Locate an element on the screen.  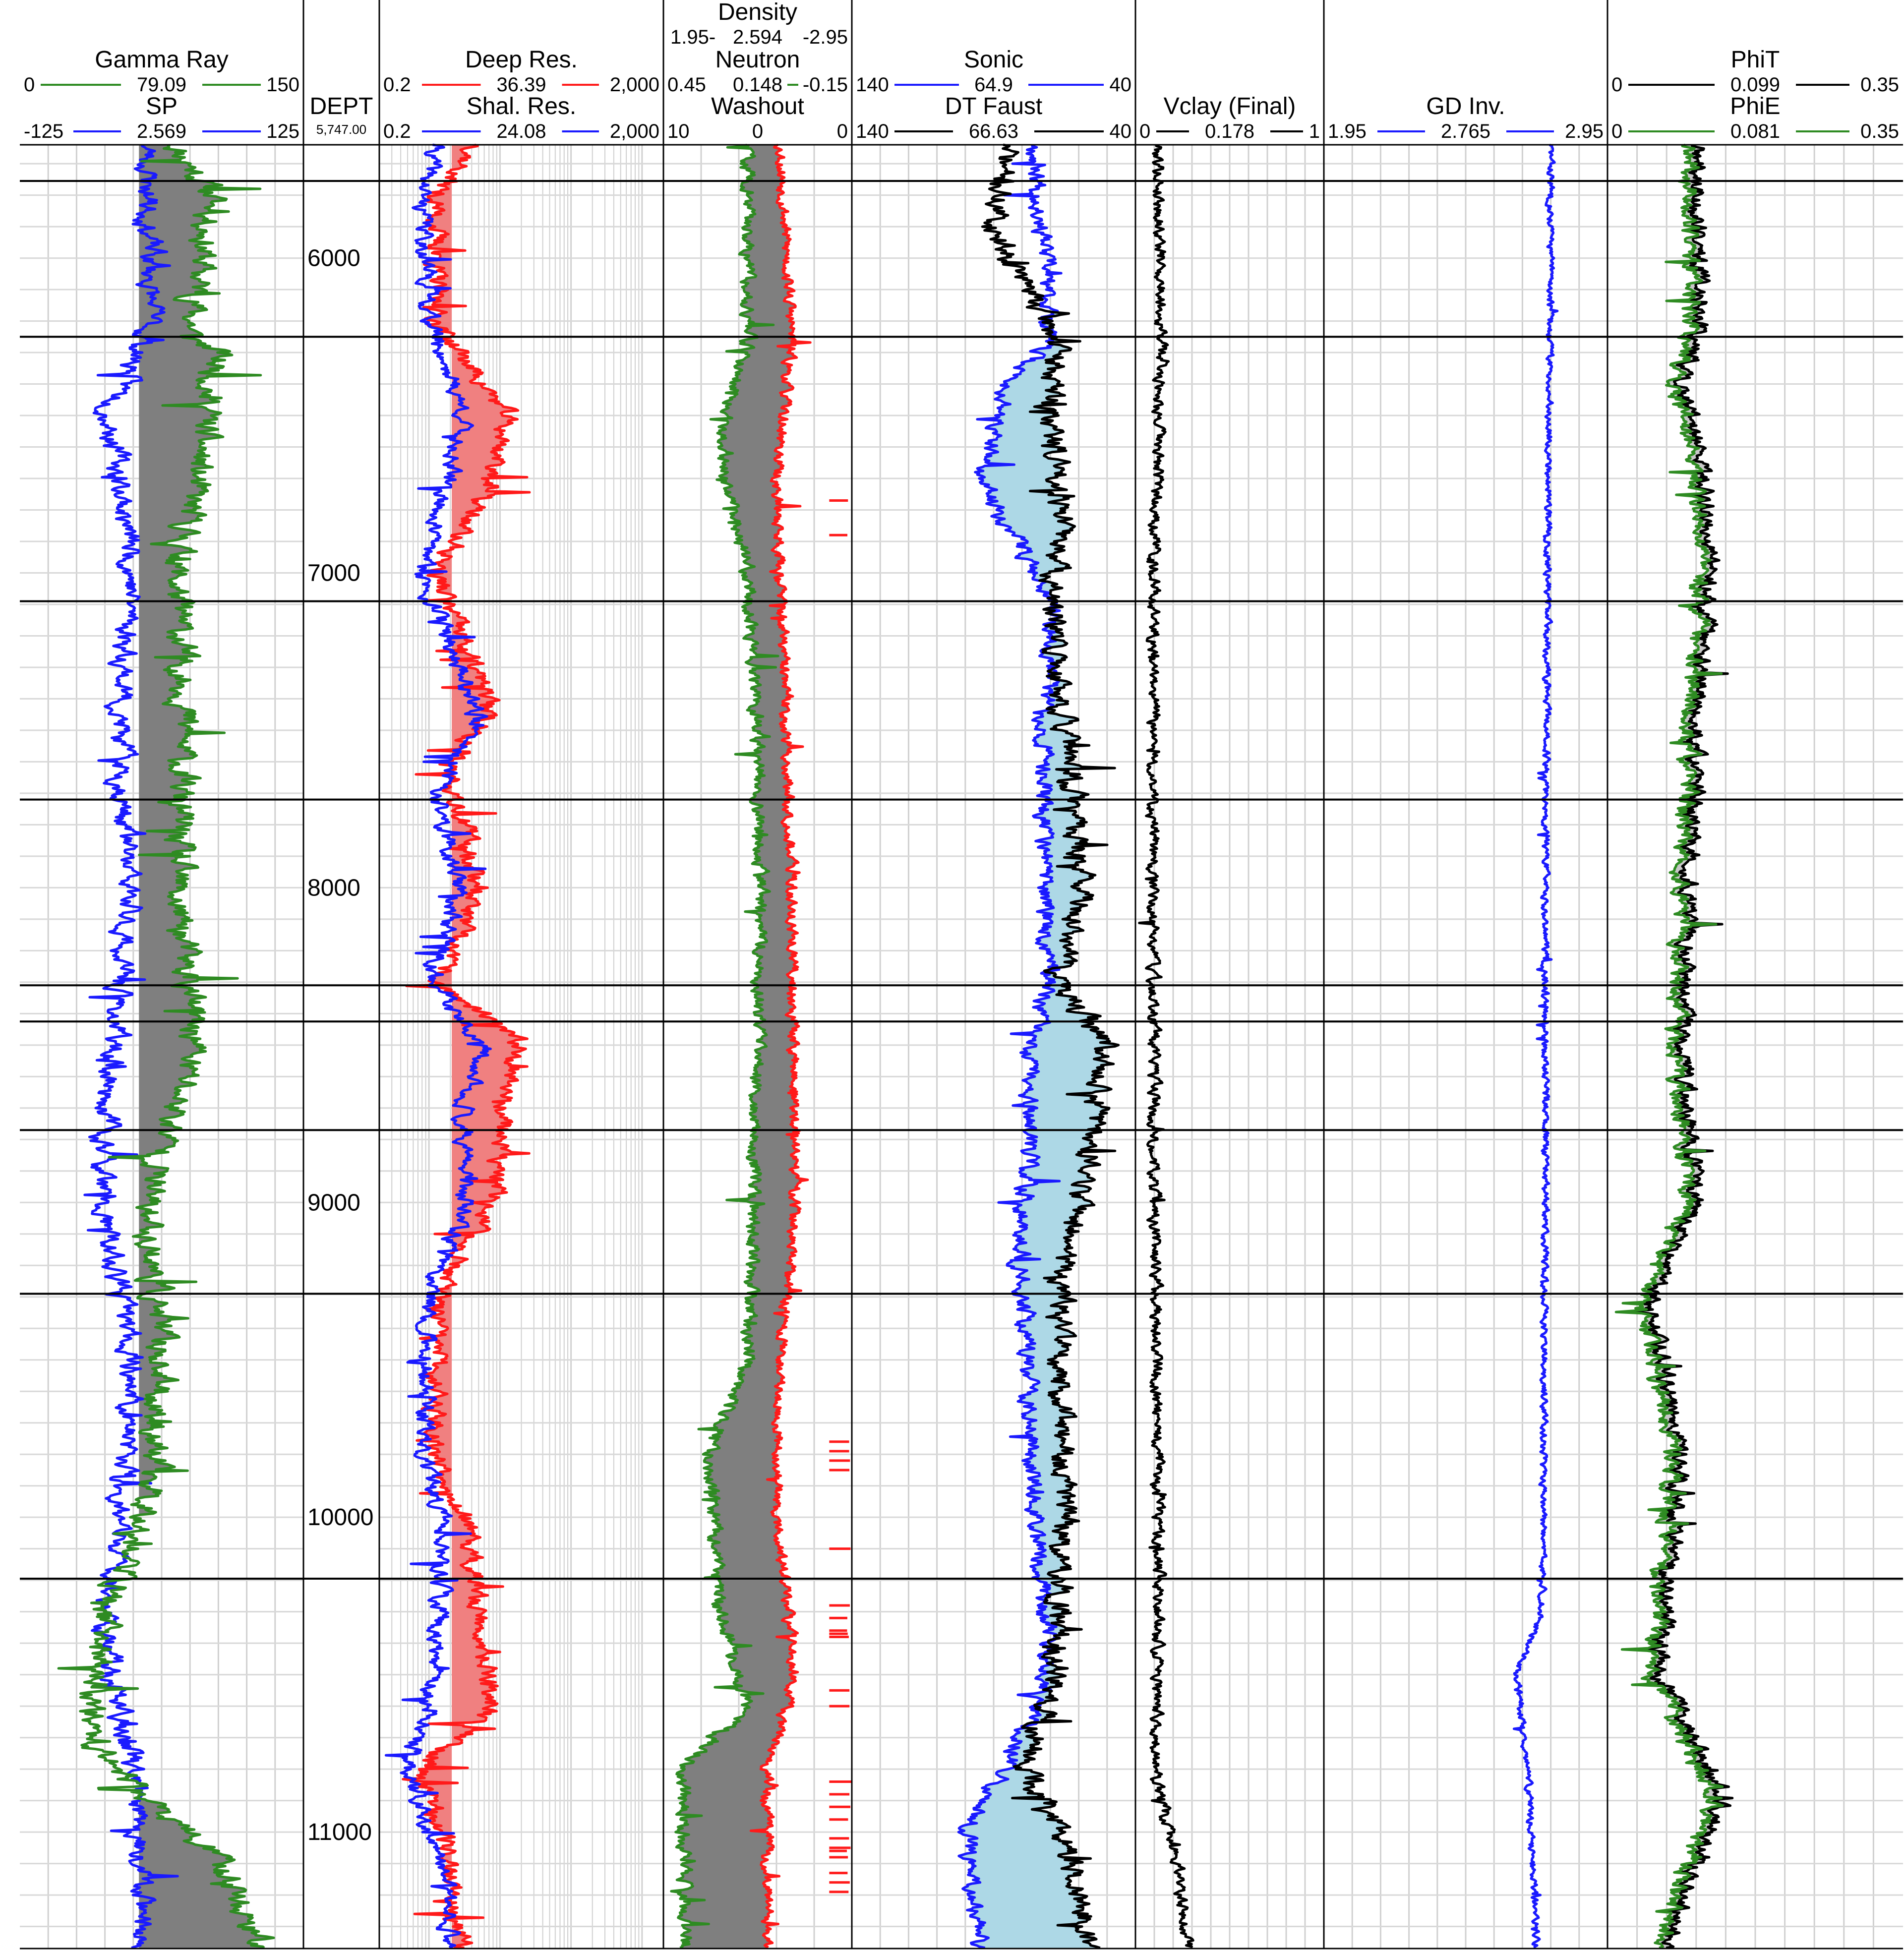
phit-max: 0.35 is located at coordinates (1879, 85).